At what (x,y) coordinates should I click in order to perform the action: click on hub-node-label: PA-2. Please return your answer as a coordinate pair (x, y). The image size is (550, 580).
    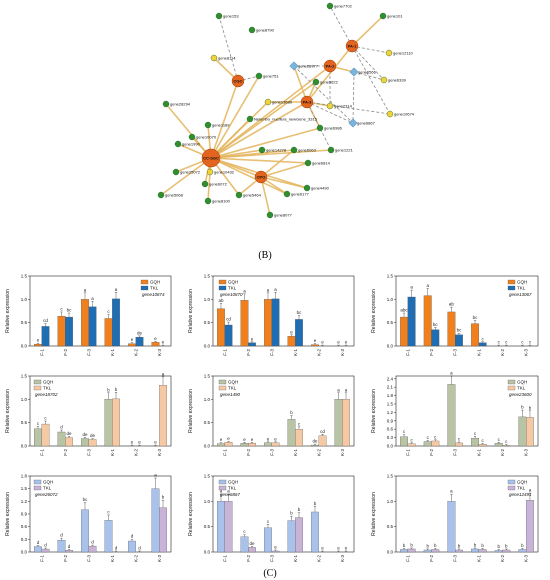
    Looking at the image, I should click on (331, 66).